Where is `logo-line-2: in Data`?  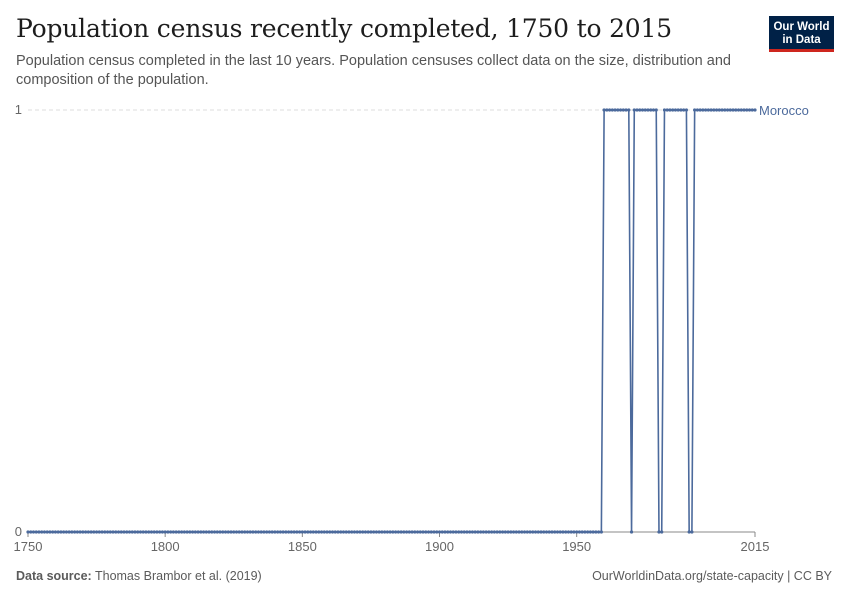 logo-line-2: in Data is located at coordinates (801, 40).